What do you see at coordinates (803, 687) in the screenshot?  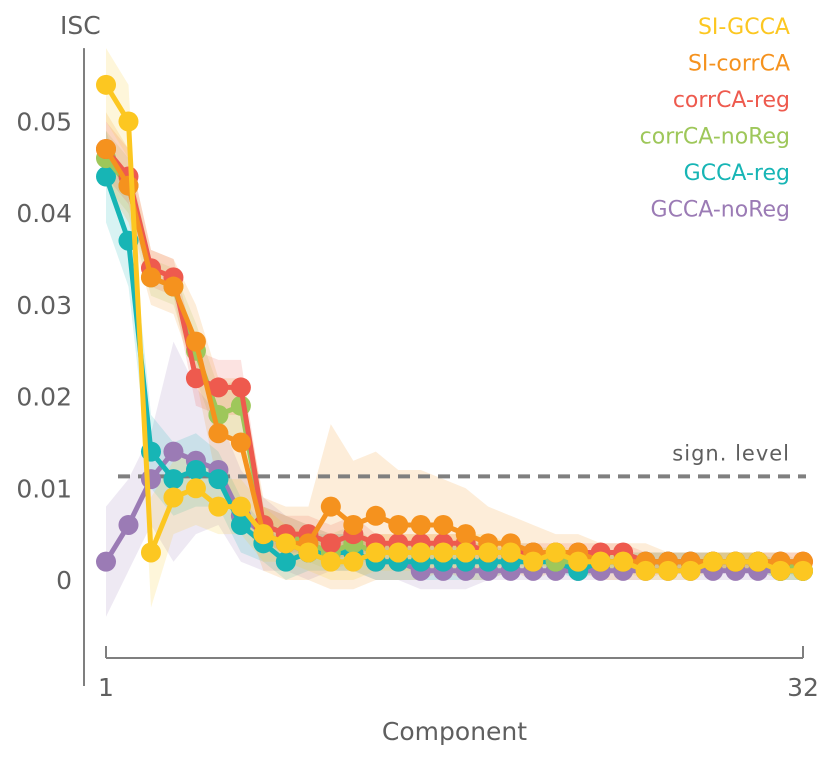 I see `x-tick-label-last: 32` at bounding box center [803, 687].